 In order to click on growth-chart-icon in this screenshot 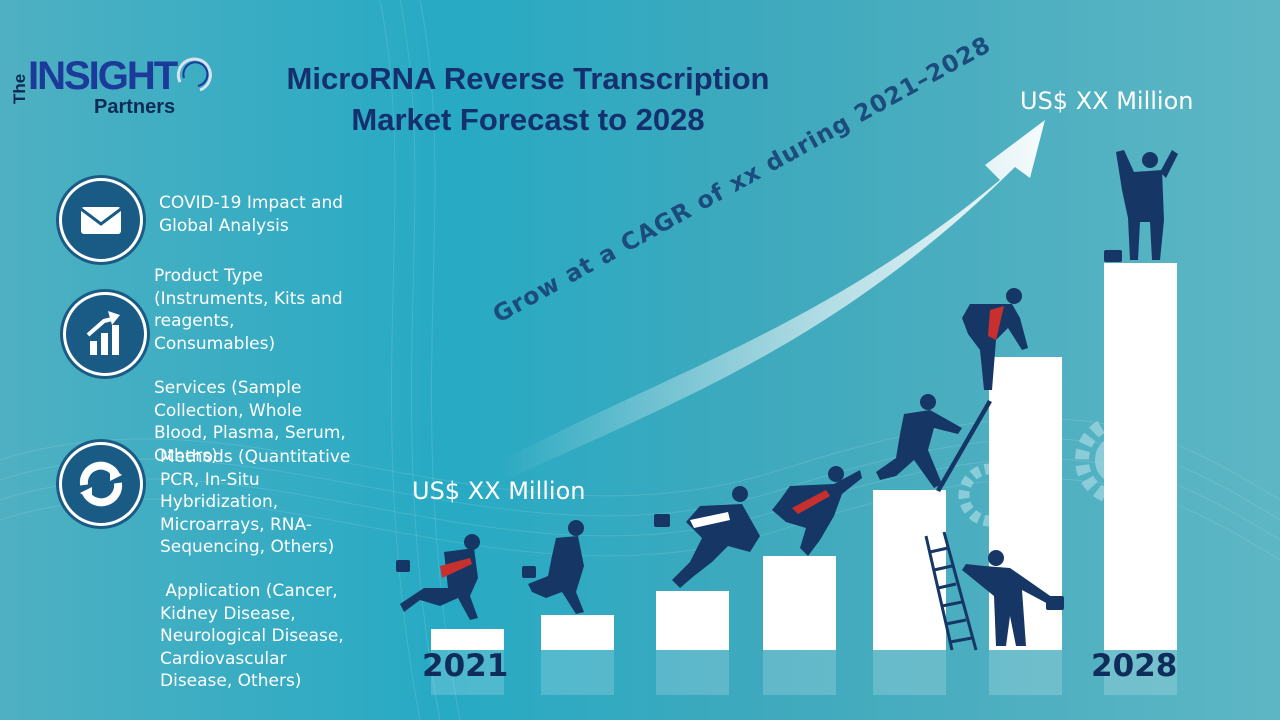, I will do `click(105, 334)`.